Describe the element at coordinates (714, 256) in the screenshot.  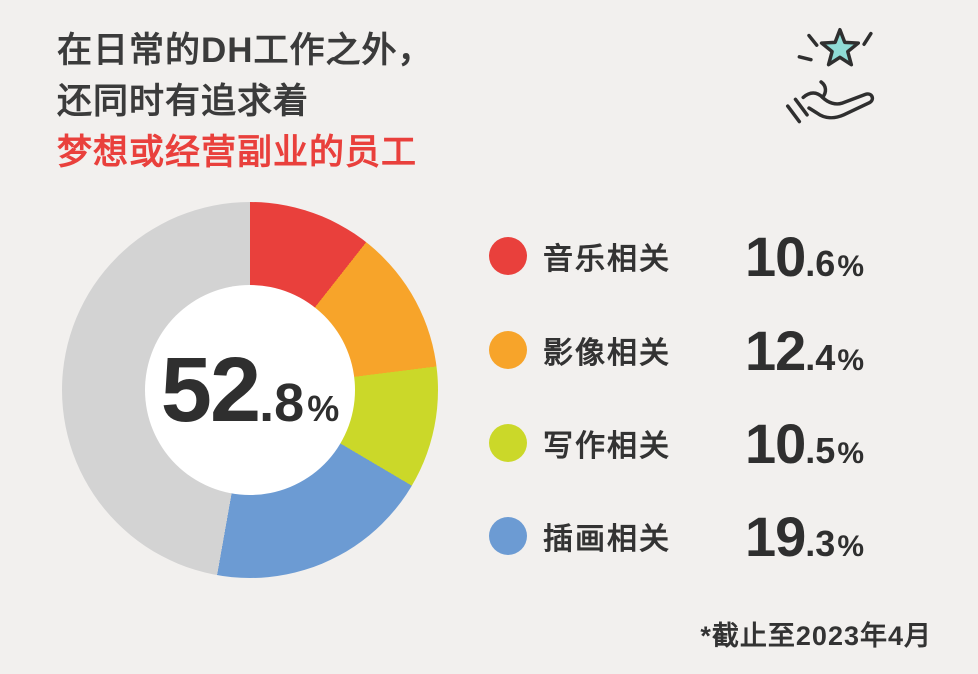
I see `legend-row-music: 音乐相关 10 .6 %` at that location.